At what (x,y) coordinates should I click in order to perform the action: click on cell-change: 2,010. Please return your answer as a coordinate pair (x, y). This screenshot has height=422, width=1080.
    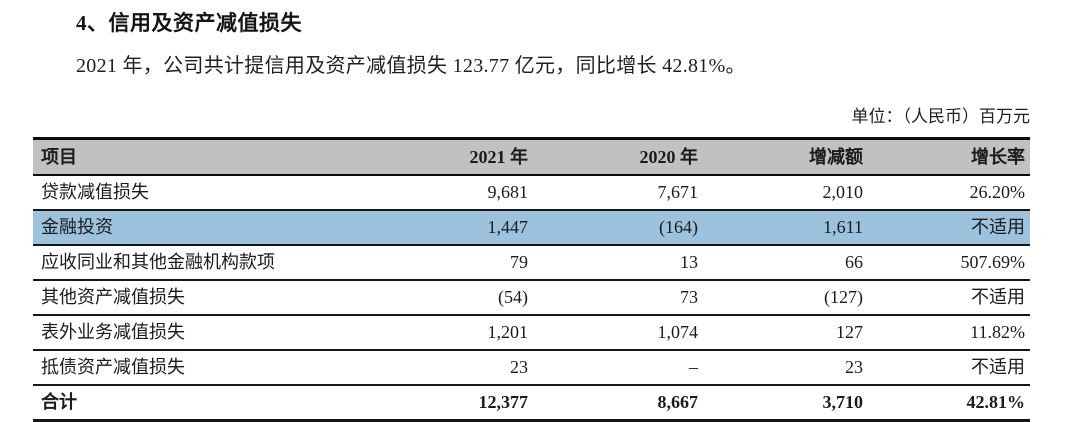
    Looking at the image, I should click on (785, 193).